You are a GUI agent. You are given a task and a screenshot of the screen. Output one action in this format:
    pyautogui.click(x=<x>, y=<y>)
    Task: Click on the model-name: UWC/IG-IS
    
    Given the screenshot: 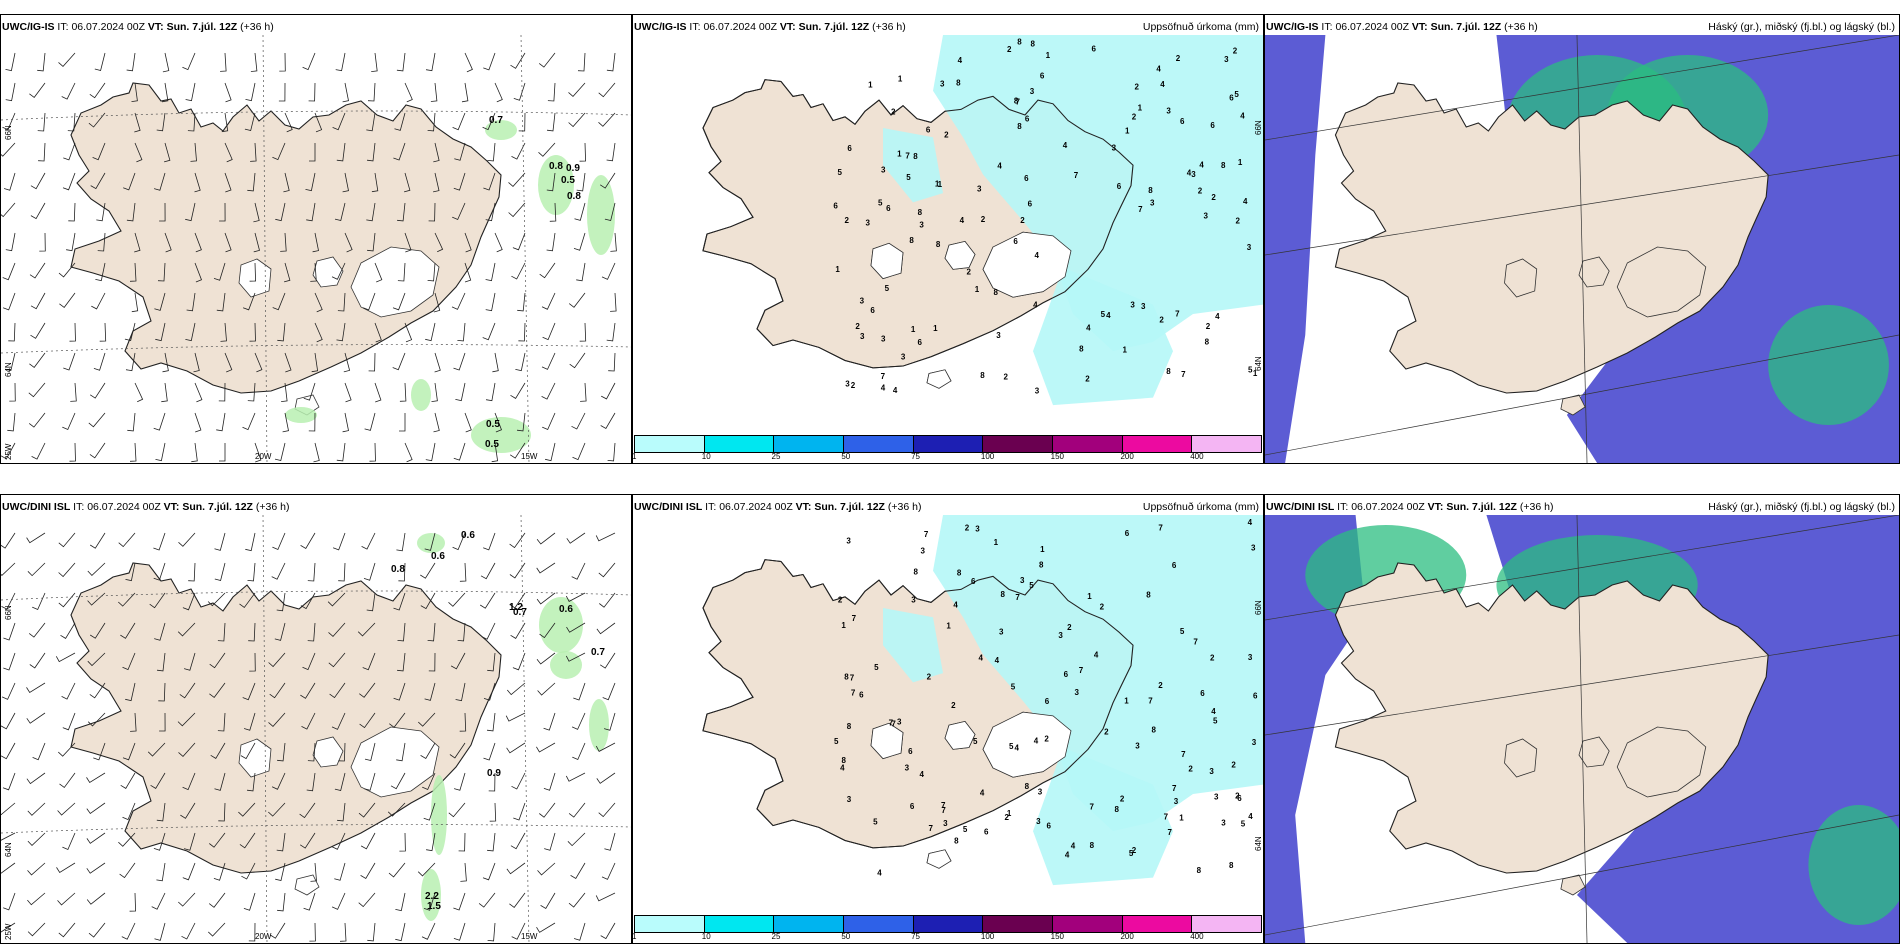 What is the action you would take?
    pyautogui.click(x=660, y=27)
    